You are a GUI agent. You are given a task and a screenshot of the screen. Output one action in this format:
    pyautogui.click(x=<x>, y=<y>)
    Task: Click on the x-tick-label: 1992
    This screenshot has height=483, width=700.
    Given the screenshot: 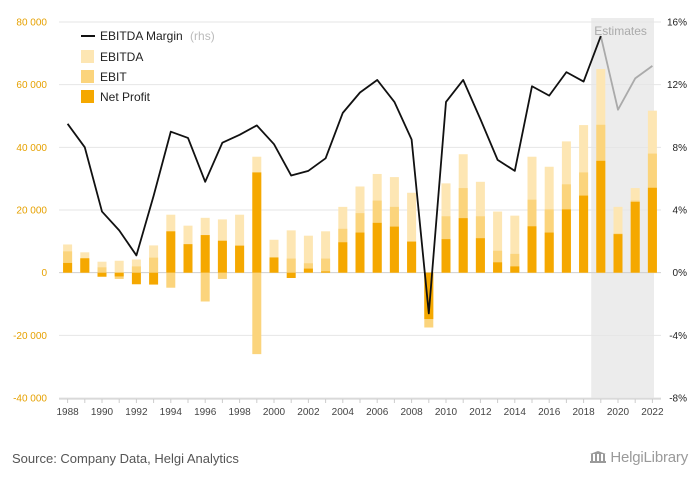 What is the action you would take?
    pyautogui.click(x=136, y=412)
    